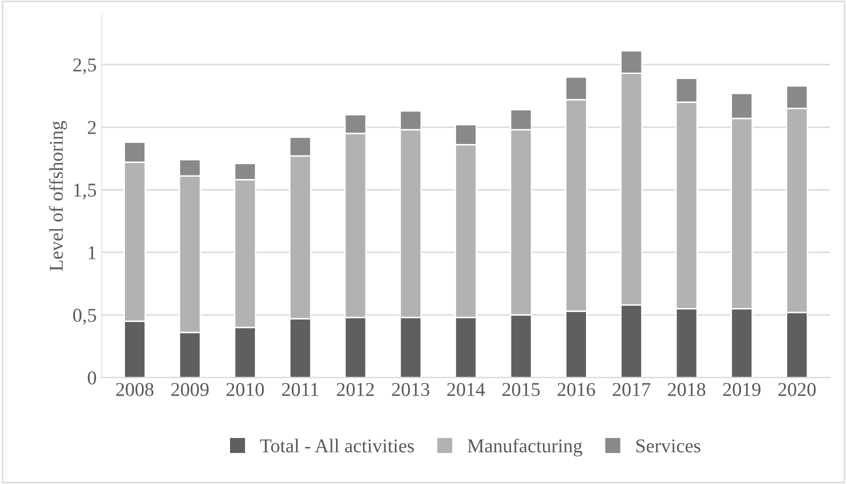  Describe the element at coordinates (525, 447) in the screenshot. I see `legend-label: Manufacturing` at that location.